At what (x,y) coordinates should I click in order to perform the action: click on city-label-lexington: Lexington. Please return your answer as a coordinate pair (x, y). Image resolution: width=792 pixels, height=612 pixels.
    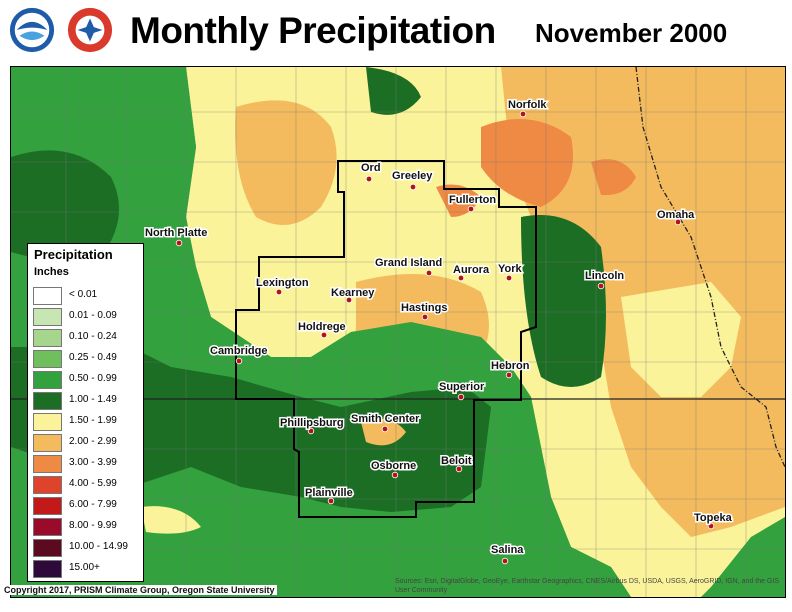
    Looking at the image, I should click on (282, 283).